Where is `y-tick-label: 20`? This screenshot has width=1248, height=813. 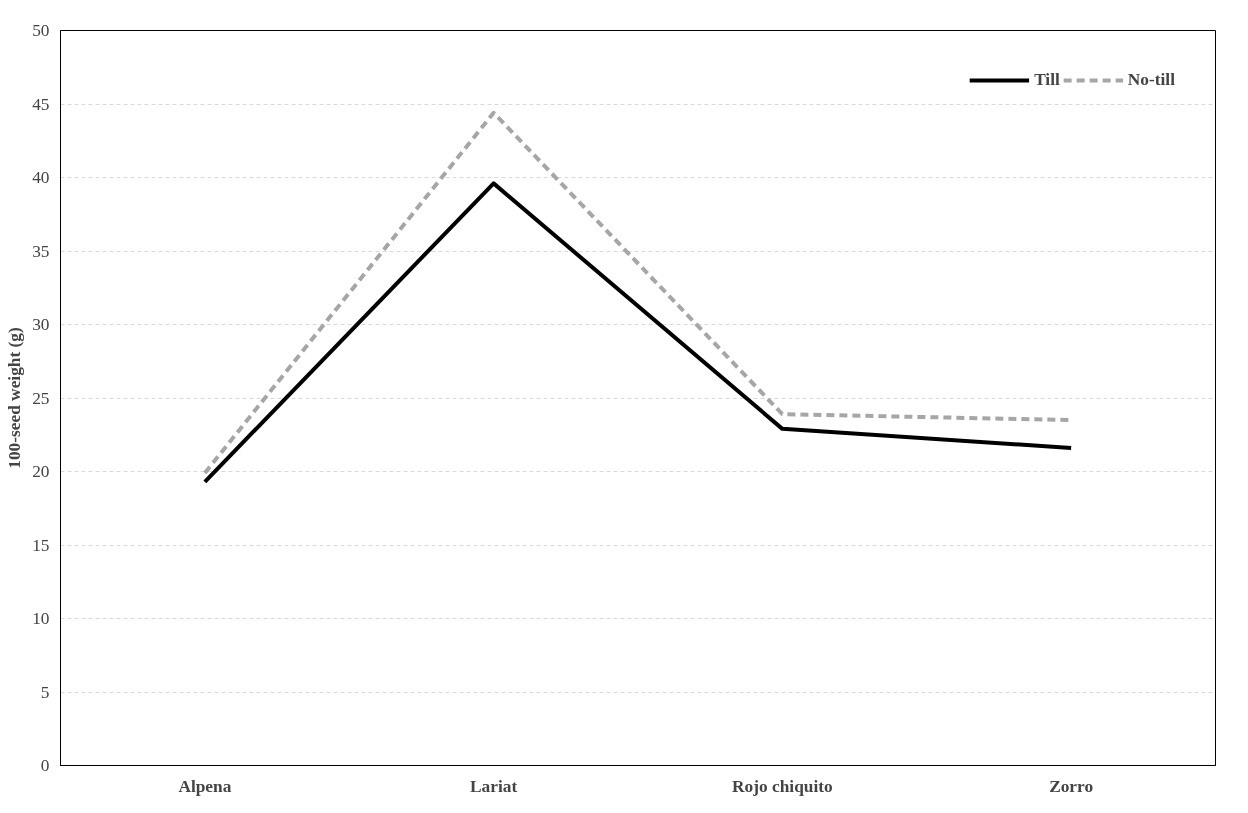
y-tick-label: 20 is located at coordinates (41, 471).